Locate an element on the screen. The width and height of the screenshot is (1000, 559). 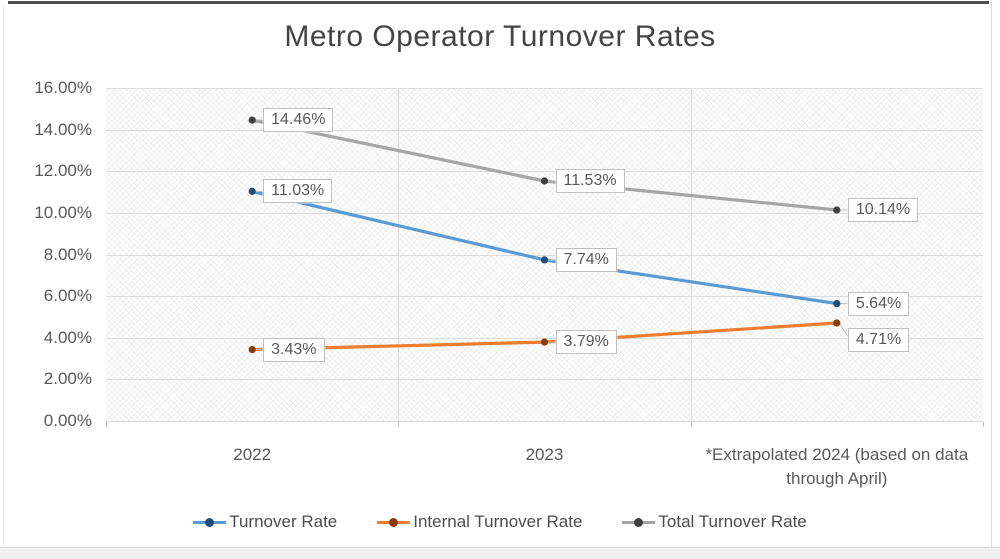
y-axis-tick-label: 0.00% is located at coordinates (67, 420).